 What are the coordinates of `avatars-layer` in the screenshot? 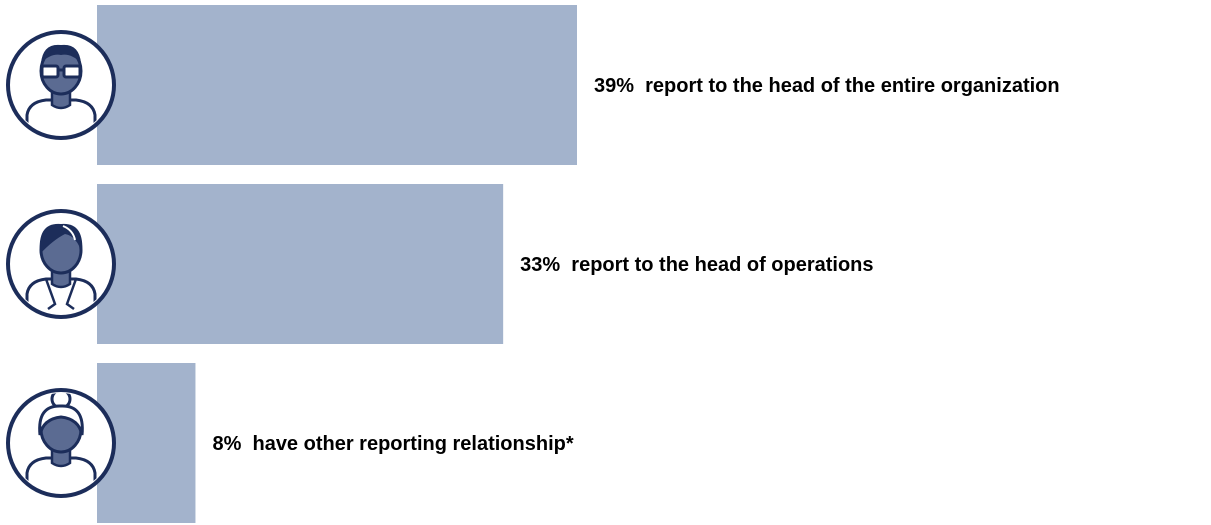 It's located at (61, 264).